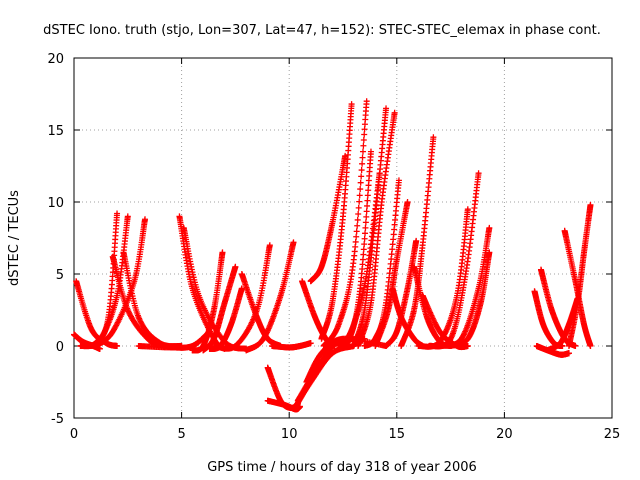  Describe the element at coordinates (55, 131) in the screenshot. I see `y-tick-label: 15` at that location.